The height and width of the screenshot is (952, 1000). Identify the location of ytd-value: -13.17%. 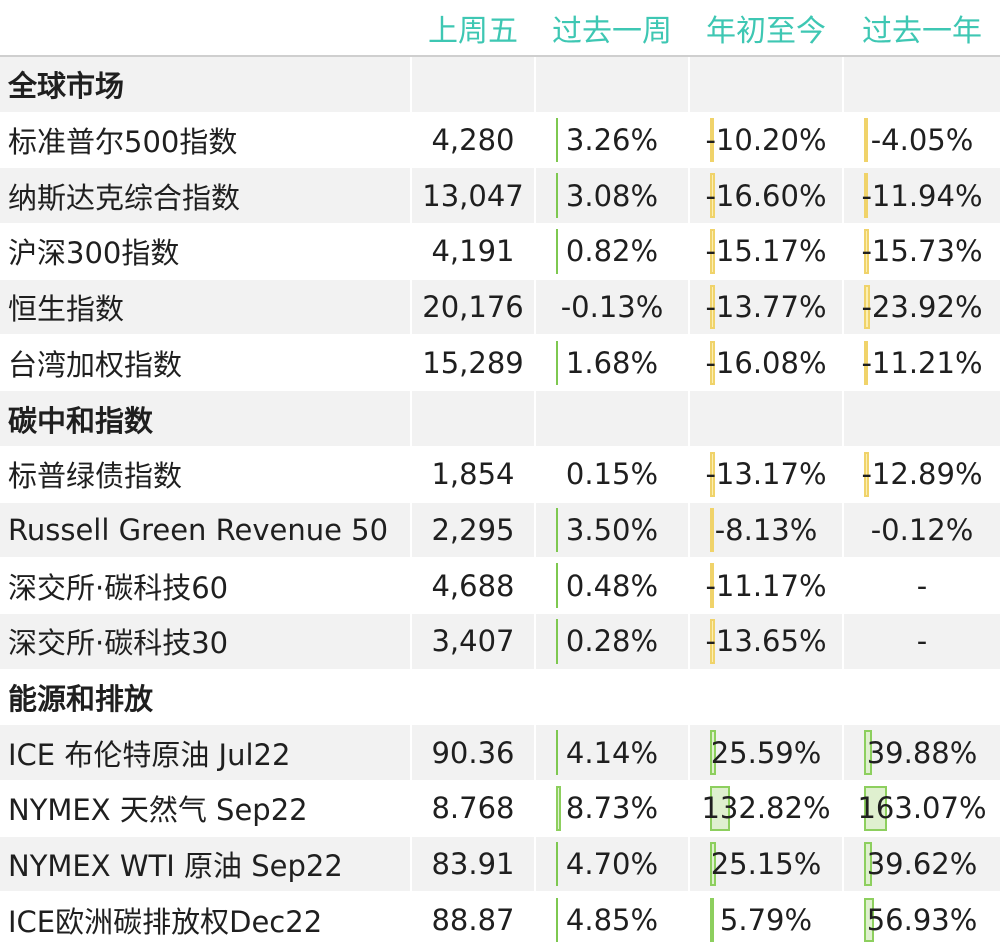
(766, 474).